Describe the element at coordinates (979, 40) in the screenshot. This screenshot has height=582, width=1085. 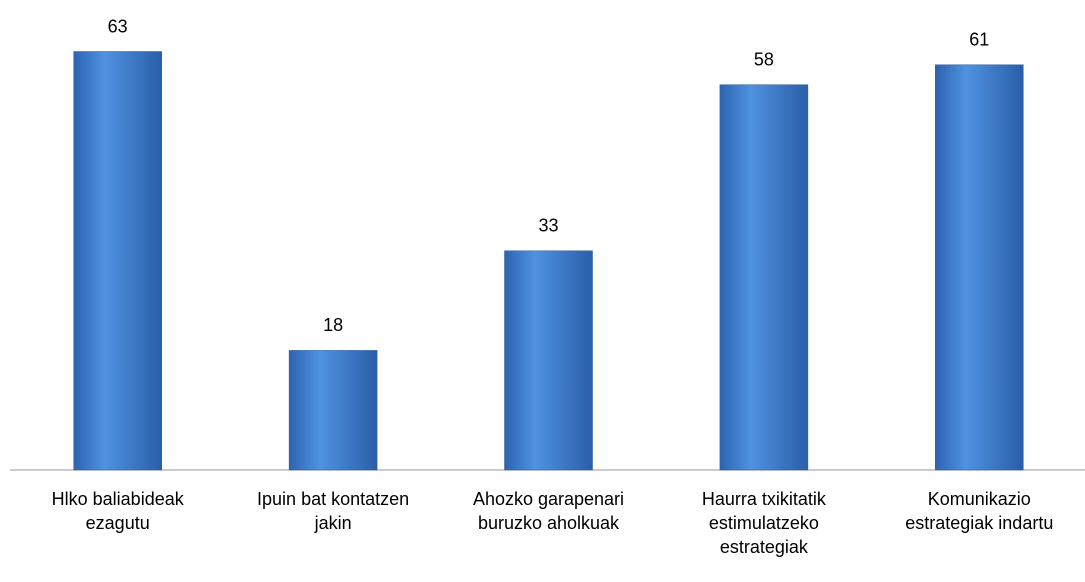
I see `data-label: 61` at that location.